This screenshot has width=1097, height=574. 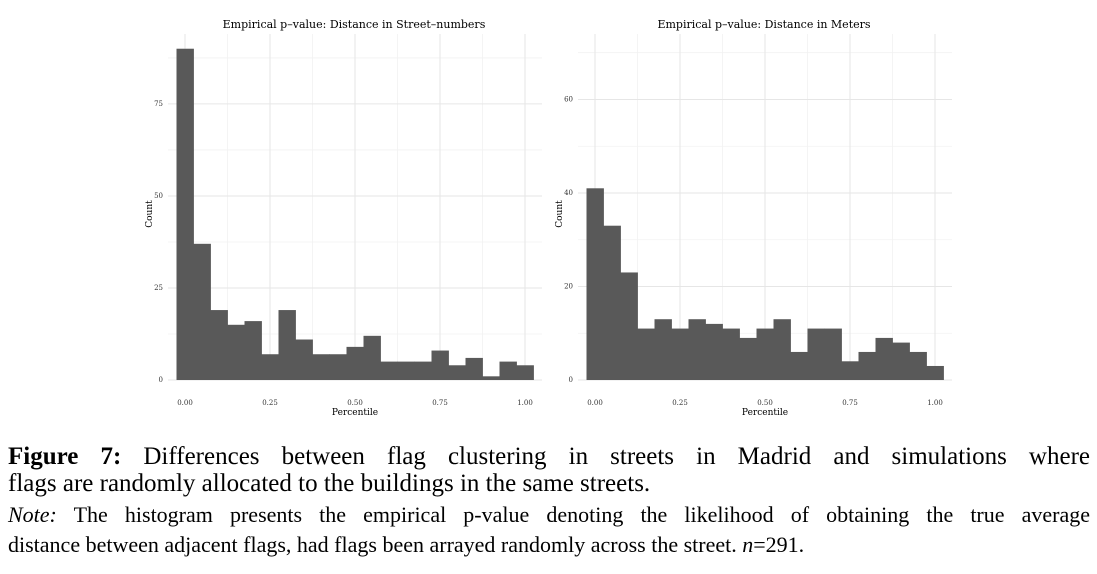 I want to click on sample-size-variable: n, so click(x=748, y=544).